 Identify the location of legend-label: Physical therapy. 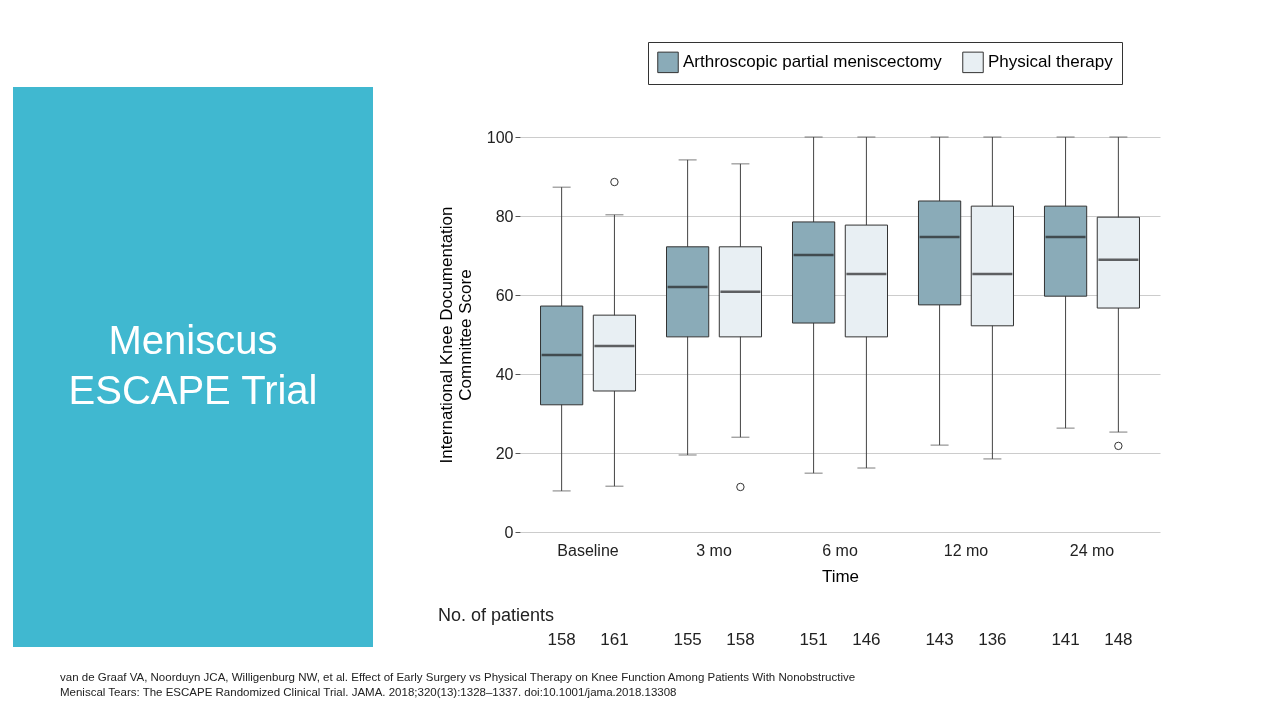
(1051, 62).